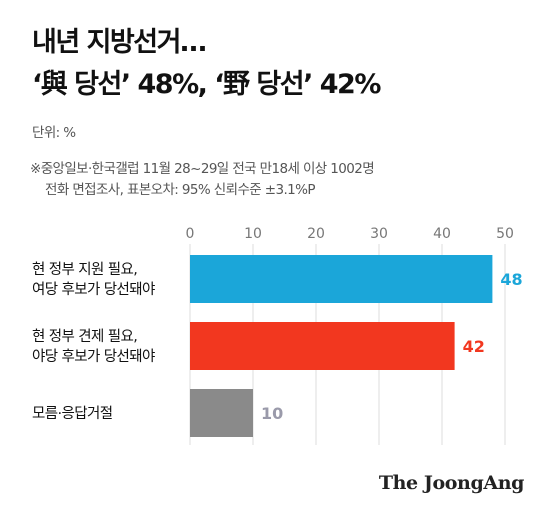 The width and height of the screenshot is (560, 518). What do you see at coordinates (72, 413) in the screenshot?
I see `category-label-2-0: 모름·응답거절` at bounding box center [72, 413].